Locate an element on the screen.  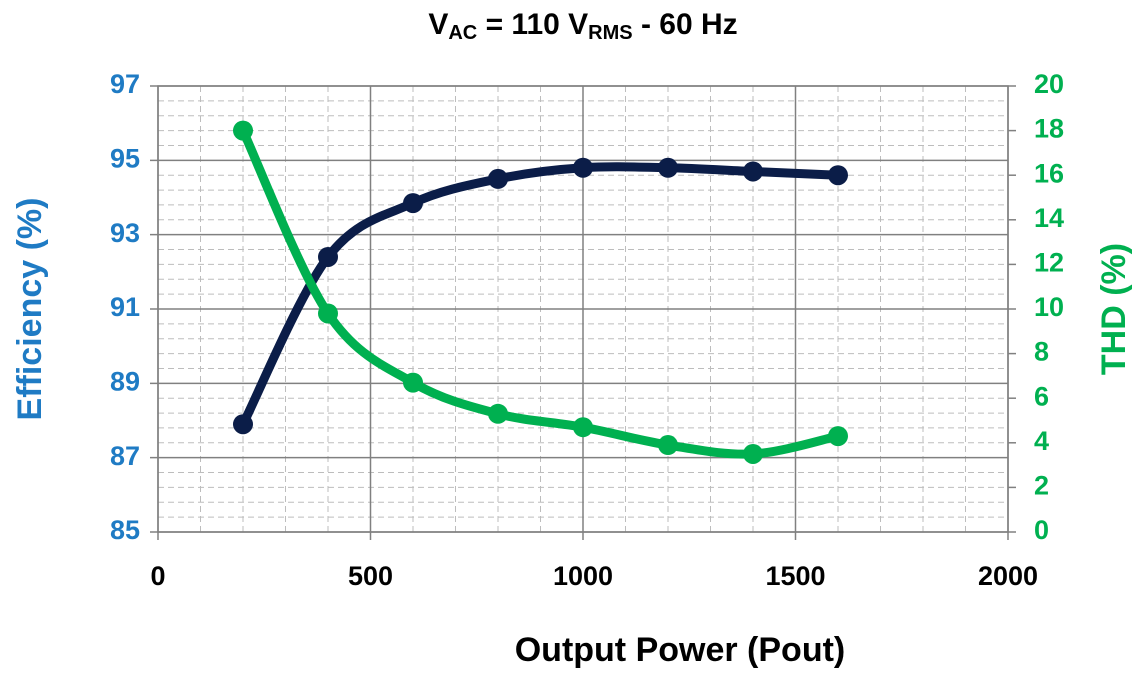
y2-tick-label: 0 is located at coordinates (1041, 530).